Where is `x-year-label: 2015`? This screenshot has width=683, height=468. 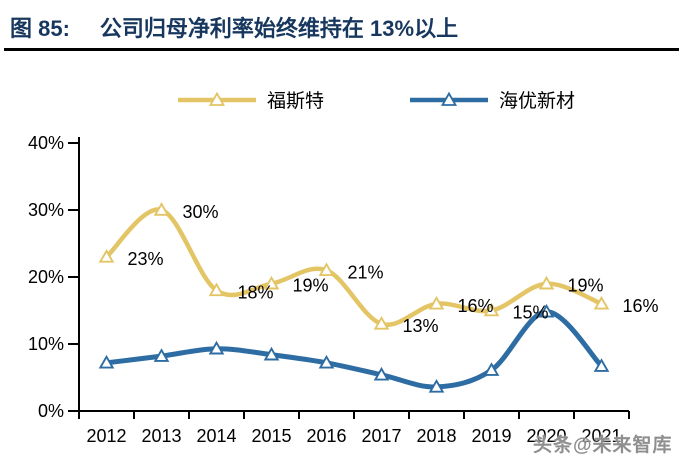 x-year-label: 2015 is located at coordinates (271, 436).